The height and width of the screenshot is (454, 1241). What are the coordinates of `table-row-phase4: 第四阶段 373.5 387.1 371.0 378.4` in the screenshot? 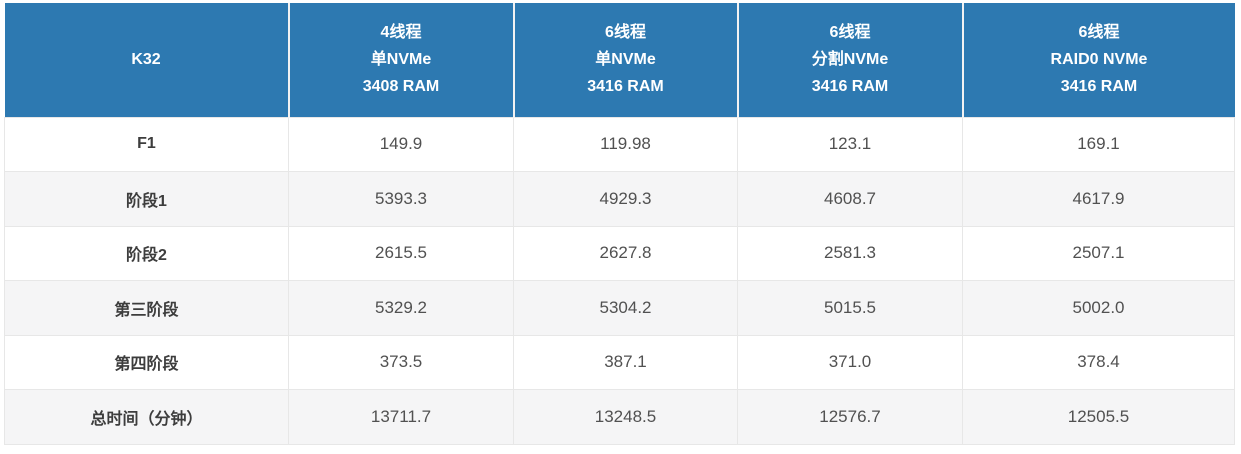 It's located at (619, 362).